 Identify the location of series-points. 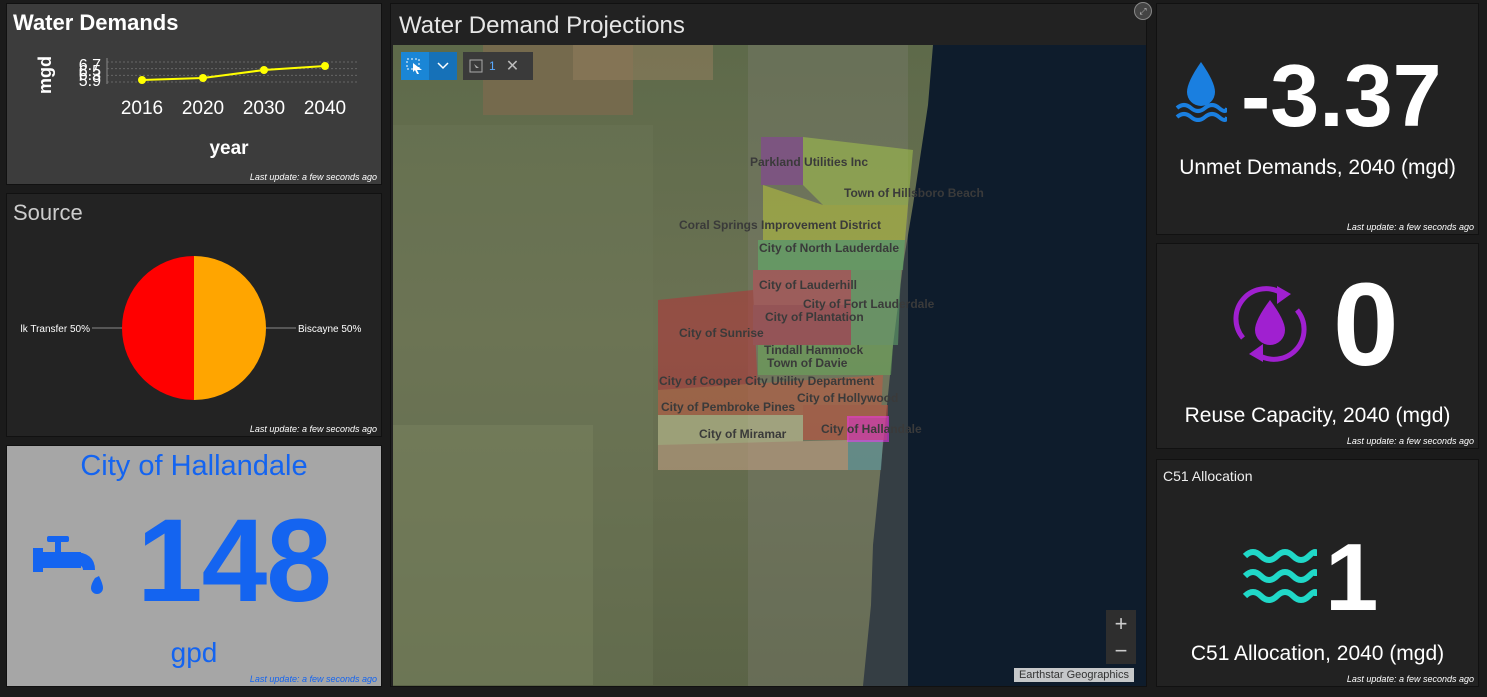
(233, 73).